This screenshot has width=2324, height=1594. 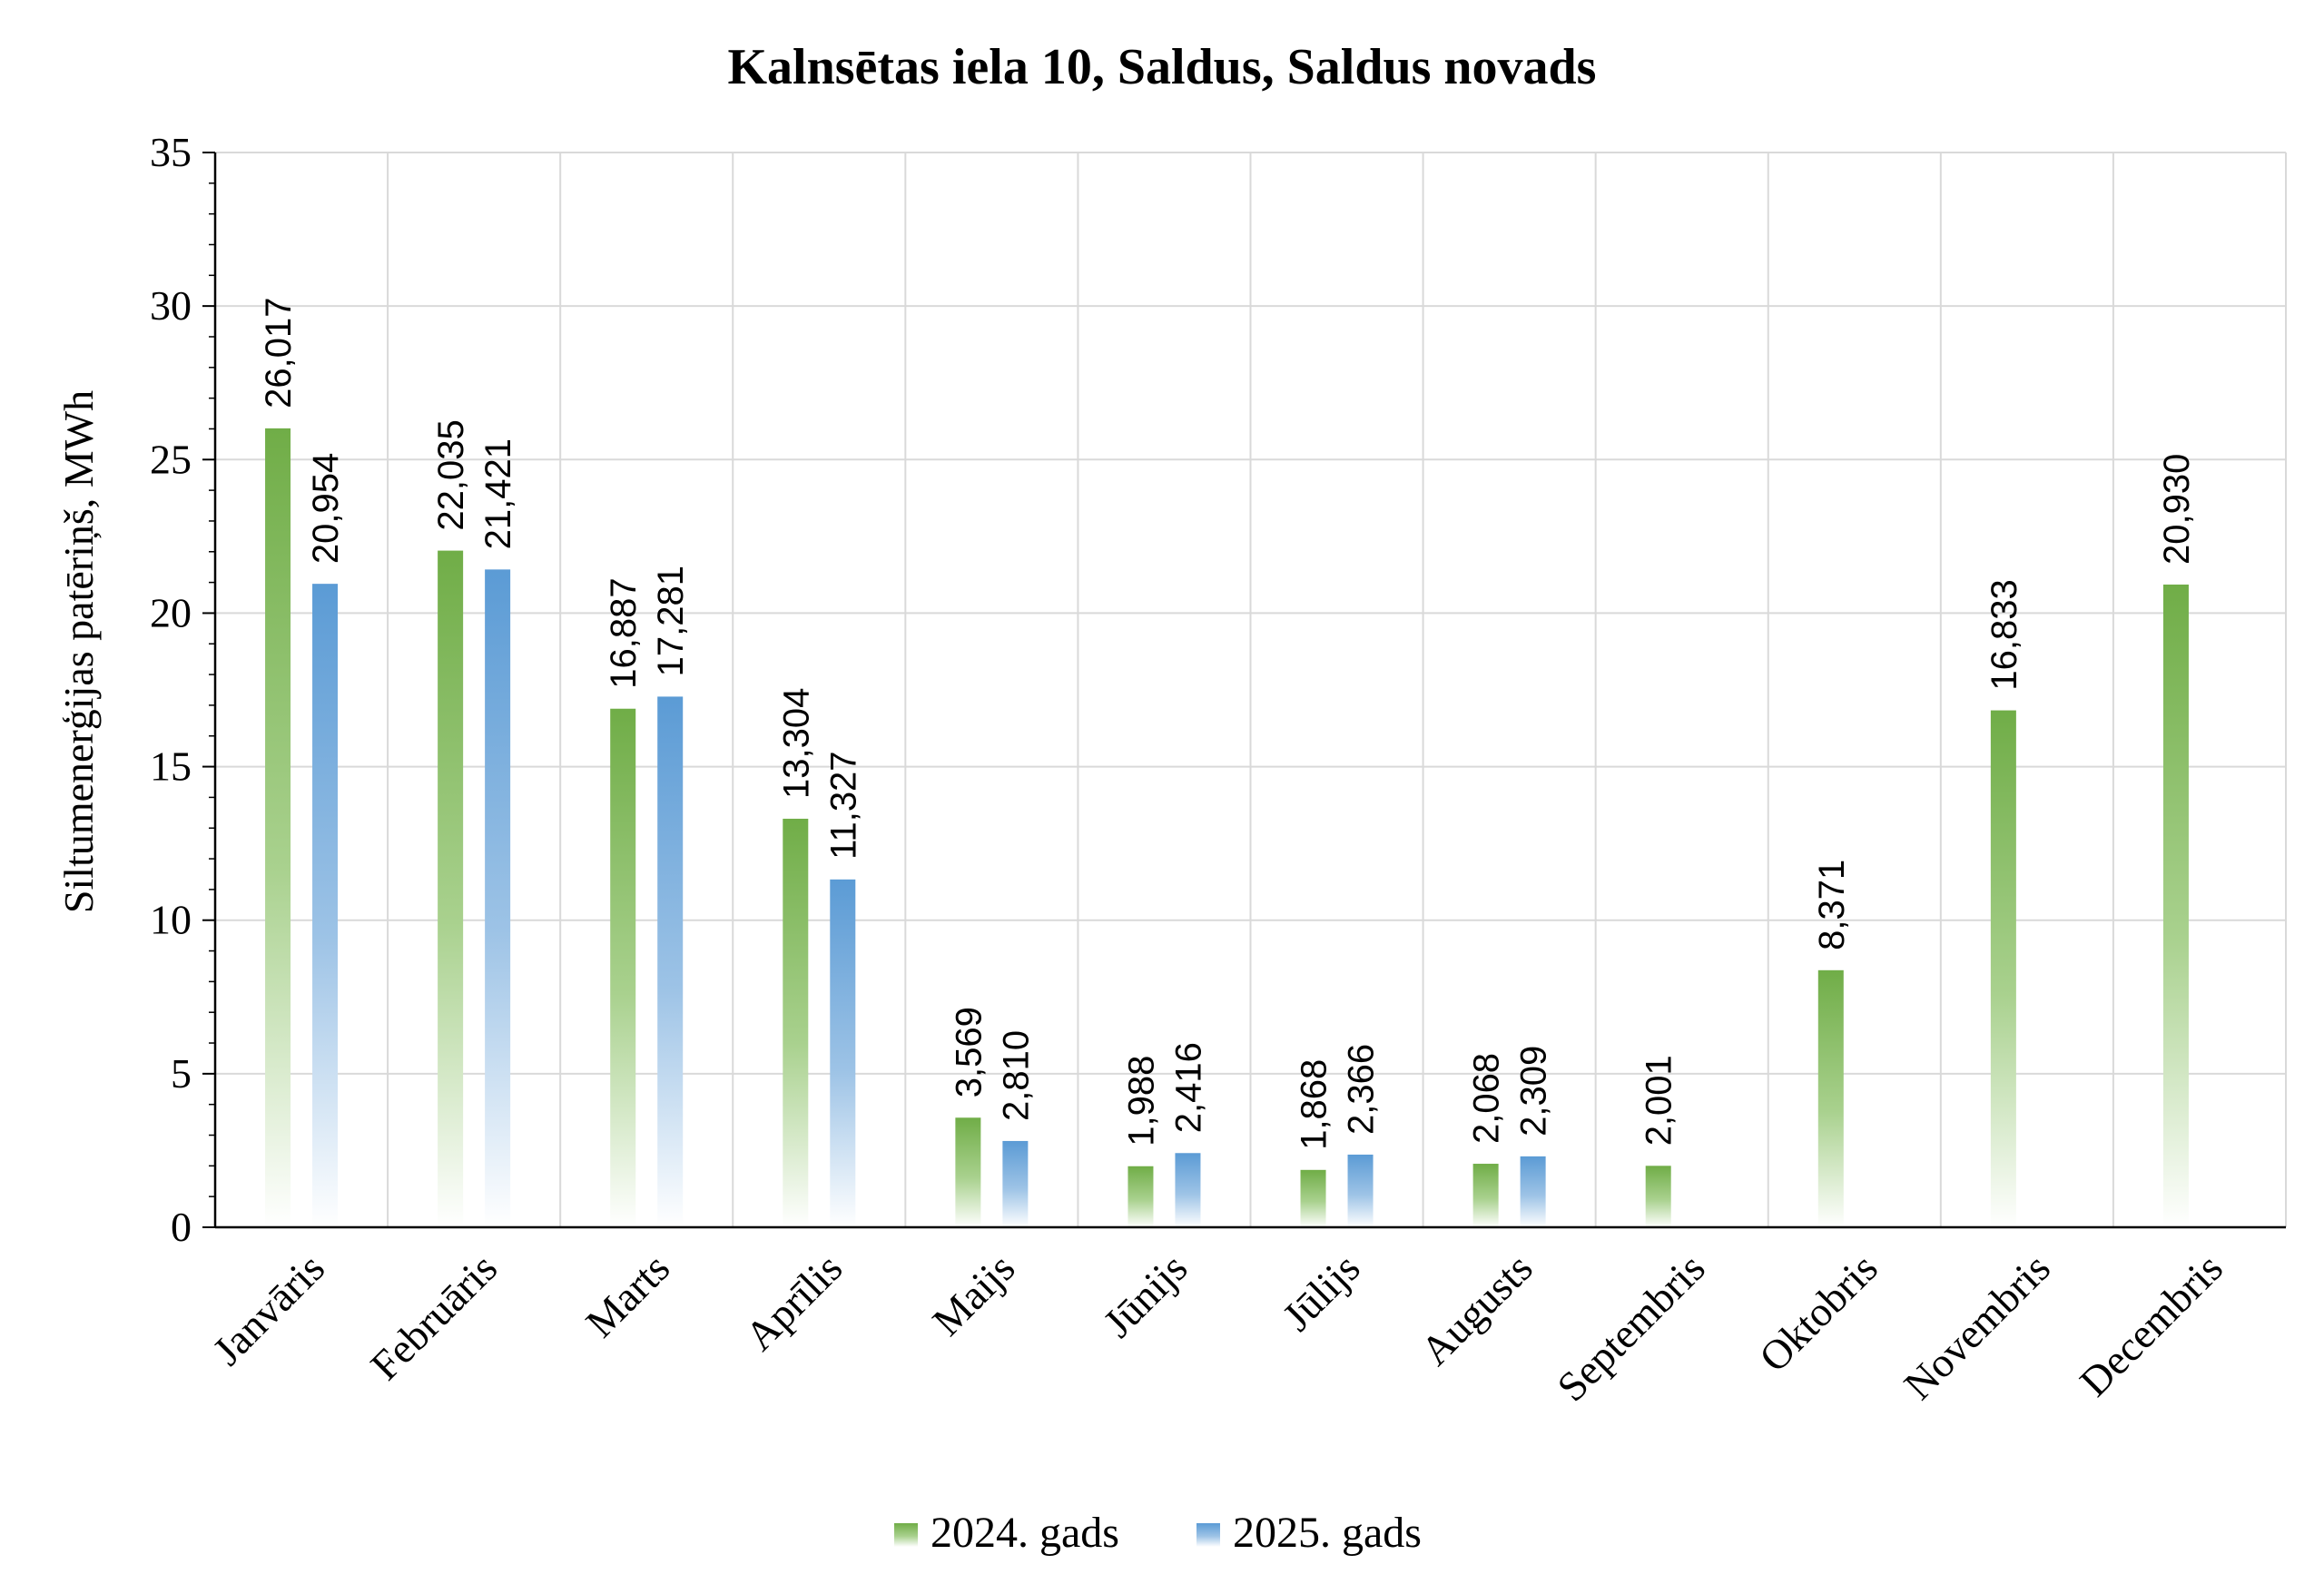 What do you see at coordinates (171, 306) in the screenshot?
I see `y-tick-label: 30` at bounding box center [171, 306].